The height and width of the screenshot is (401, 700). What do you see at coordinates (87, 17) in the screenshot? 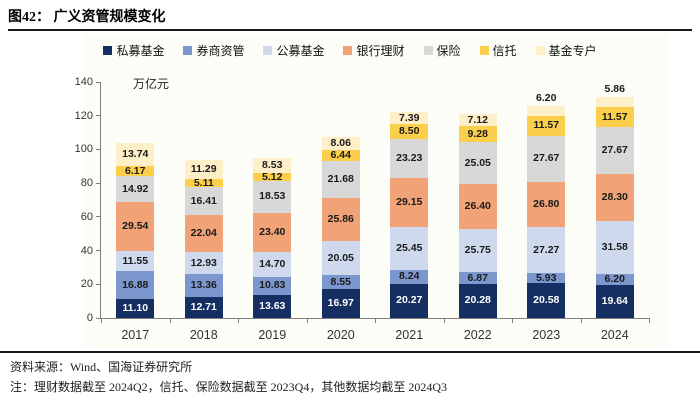
I see `figure-title: 图42： 广义资管规模变化` at bounding box center [87, 17].